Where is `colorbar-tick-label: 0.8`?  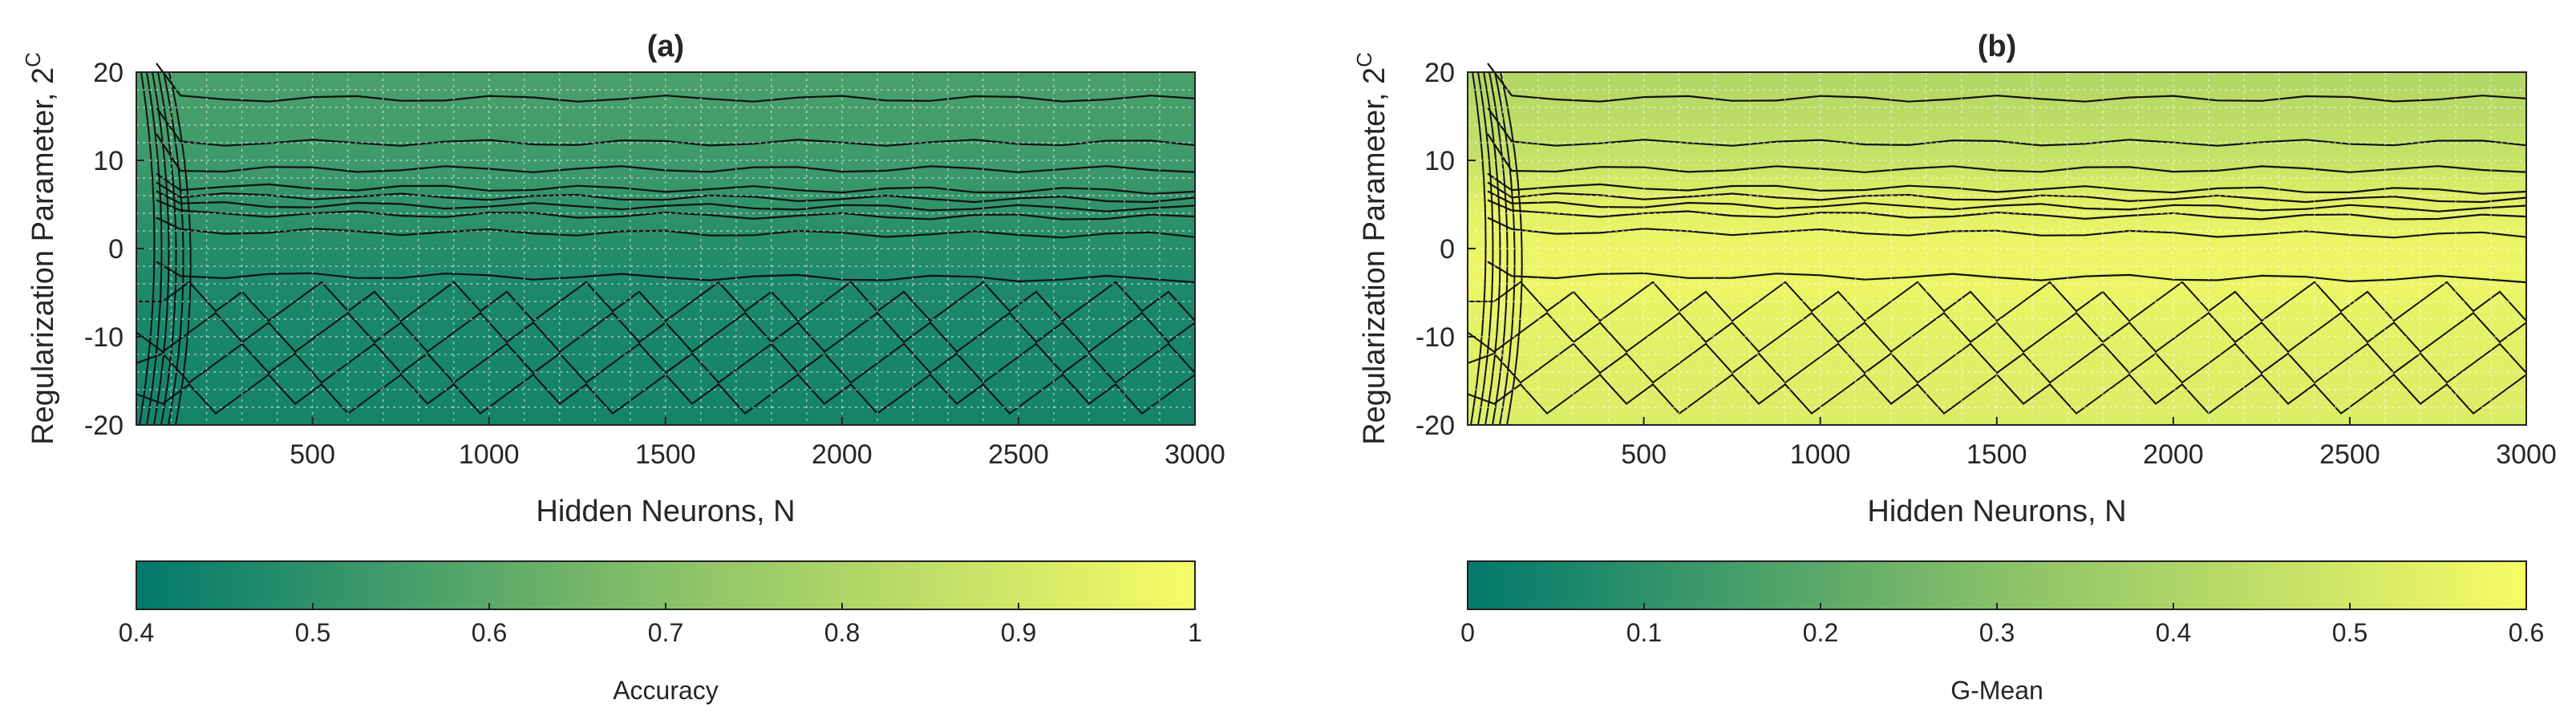 colorbar-tick-label: 0.8 is located at coordinates (842, 632).